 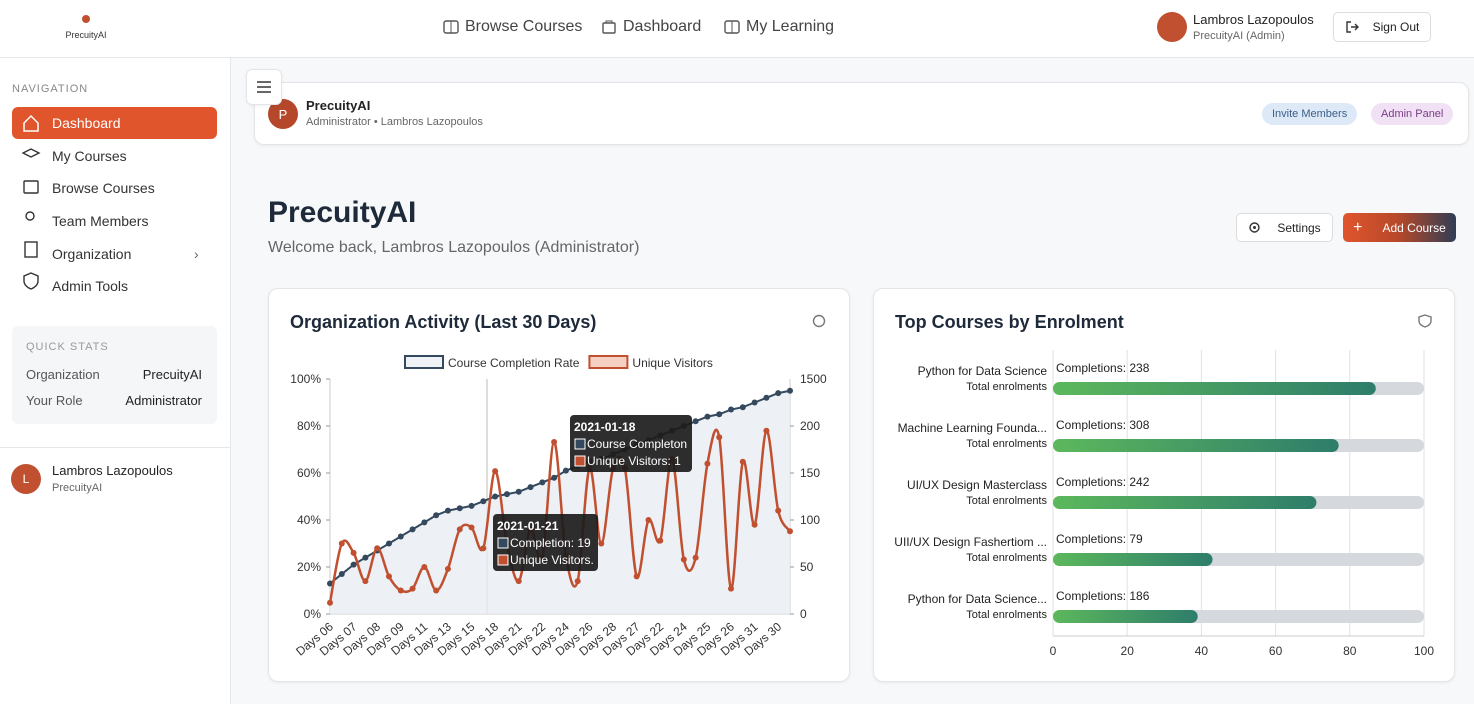 What do you see at coordinates (1284, 227) in the screenshot?
I see `settings-button: Settings` at bounding box center [1284, 227].